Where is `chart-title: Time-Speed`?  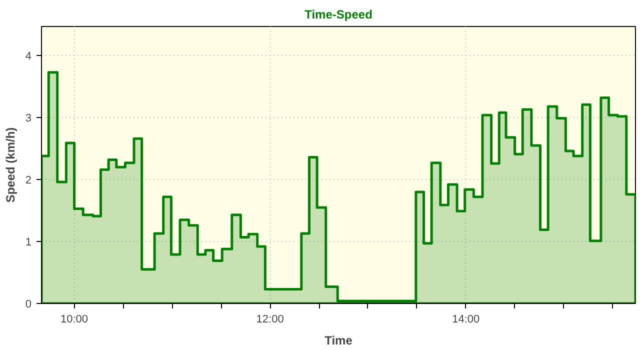
chart-title: Time-Speed is located at coordinates (338, 15).